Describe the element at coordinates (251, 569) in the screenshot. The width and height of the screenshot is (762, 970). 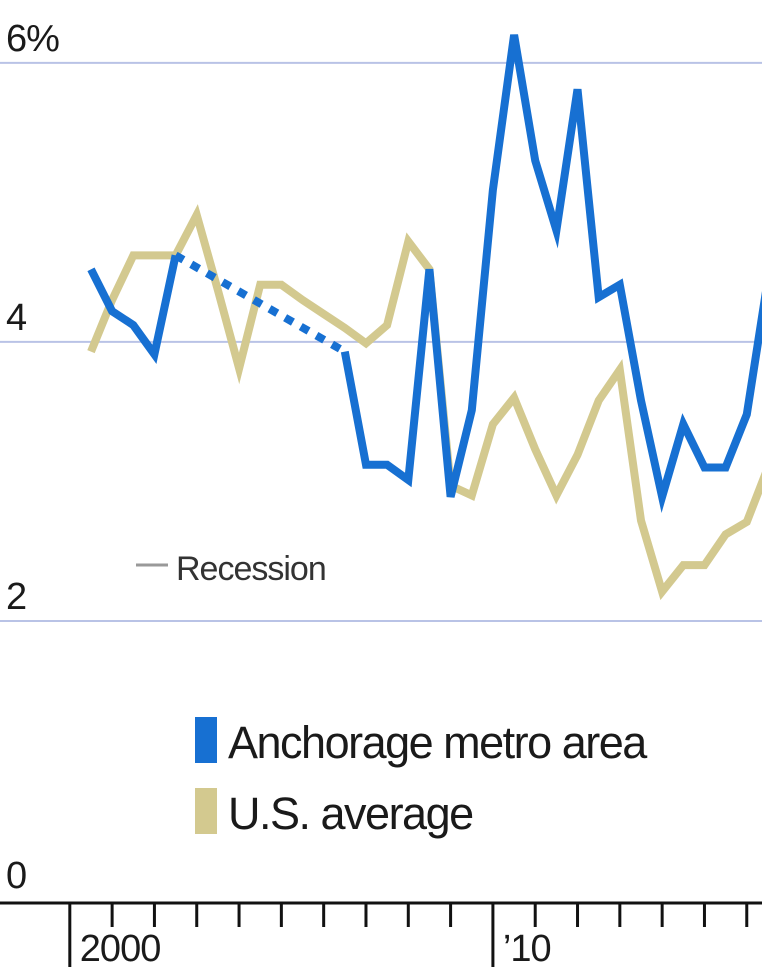
I see `recession-label: Recession` at that location.